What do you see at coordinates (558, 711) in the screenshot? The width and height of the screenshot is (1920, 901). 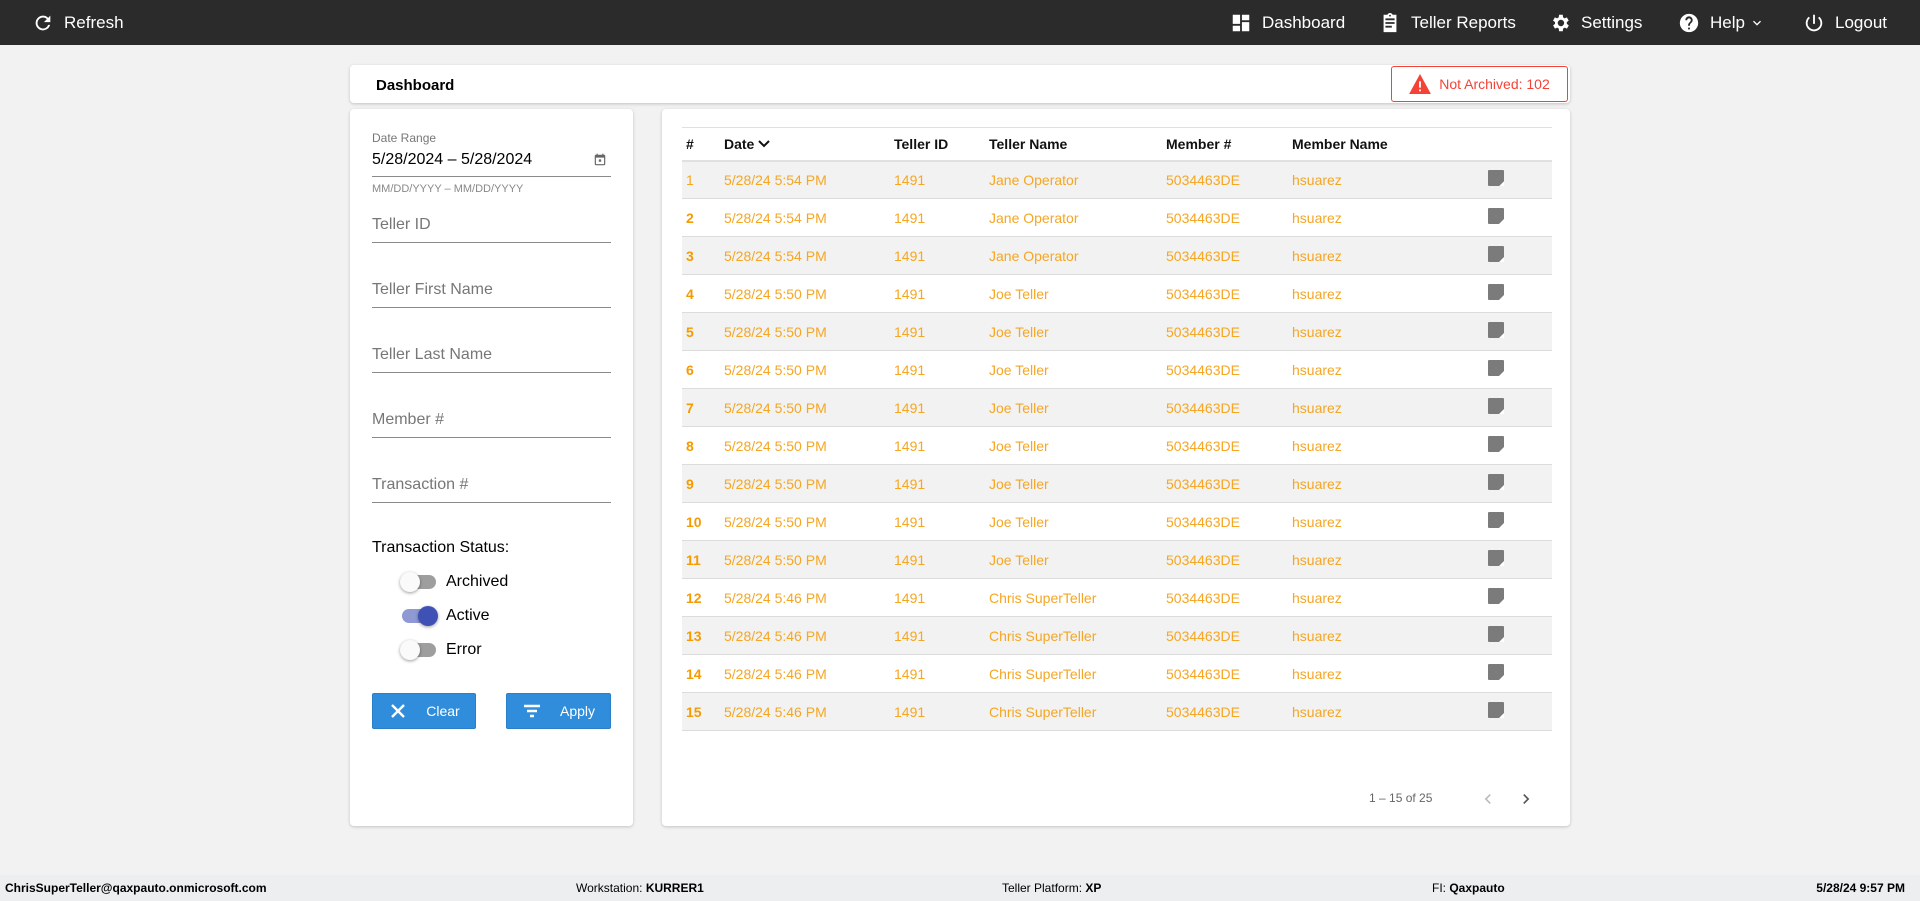 I see `apply-button: Apply` at bounding box center [558, 711].